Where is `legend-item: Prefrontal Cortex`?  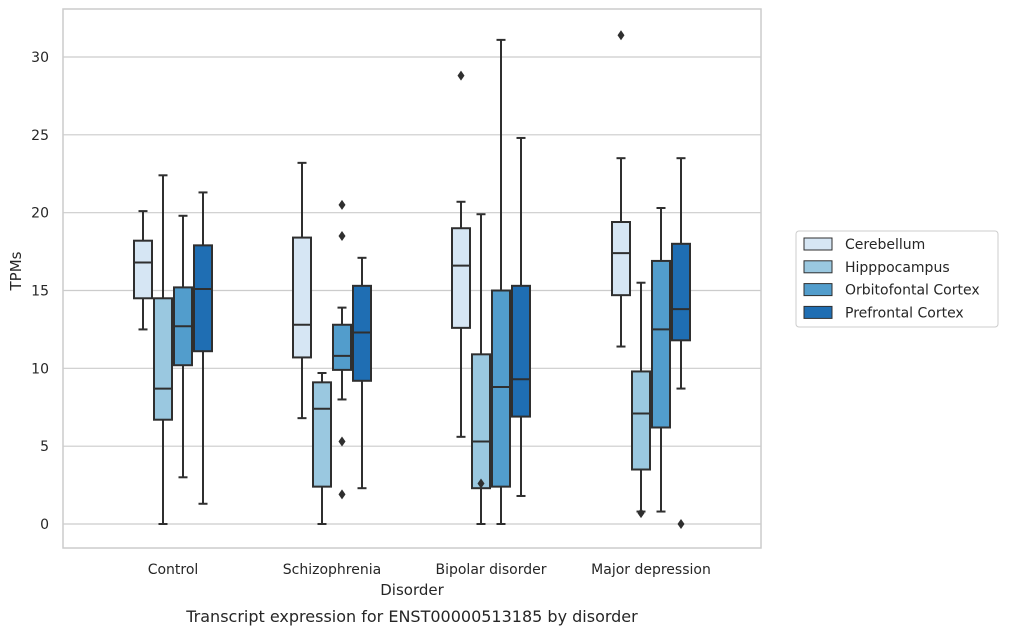 legend-item: Prefrontal Cortex is located at coordinates (883, 313).